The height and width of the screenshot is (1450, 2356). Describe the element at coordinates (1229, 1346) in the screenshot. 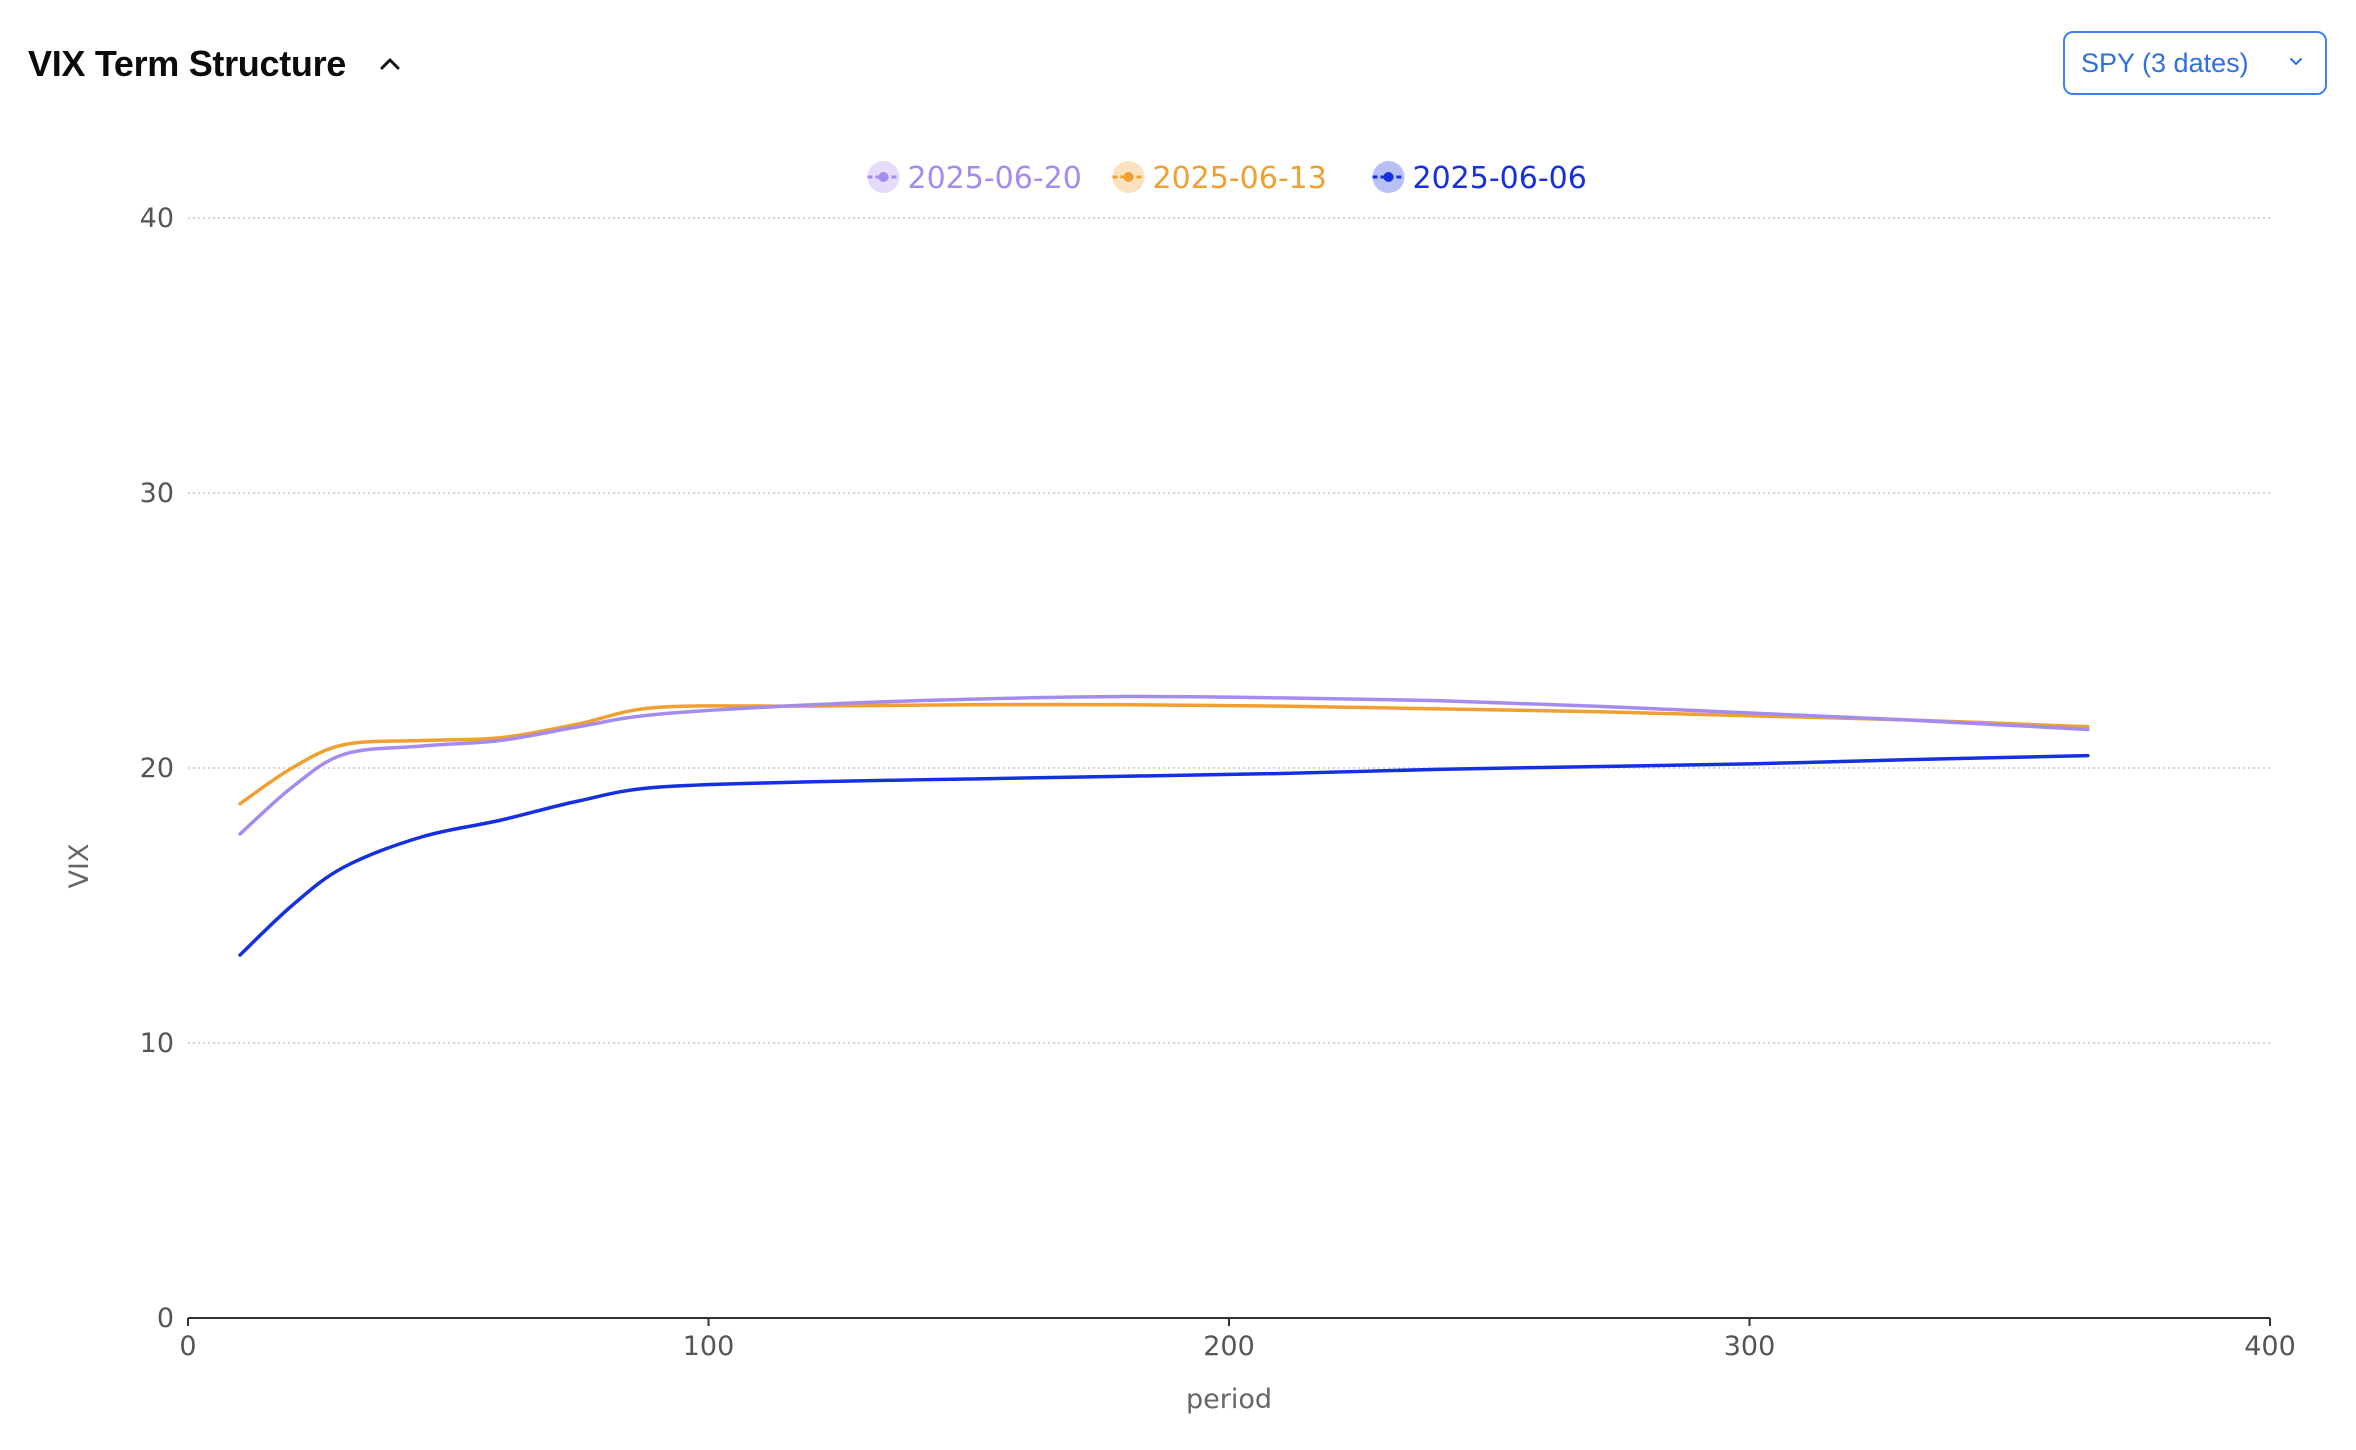

I see `x-tick-label: 200` at that location.